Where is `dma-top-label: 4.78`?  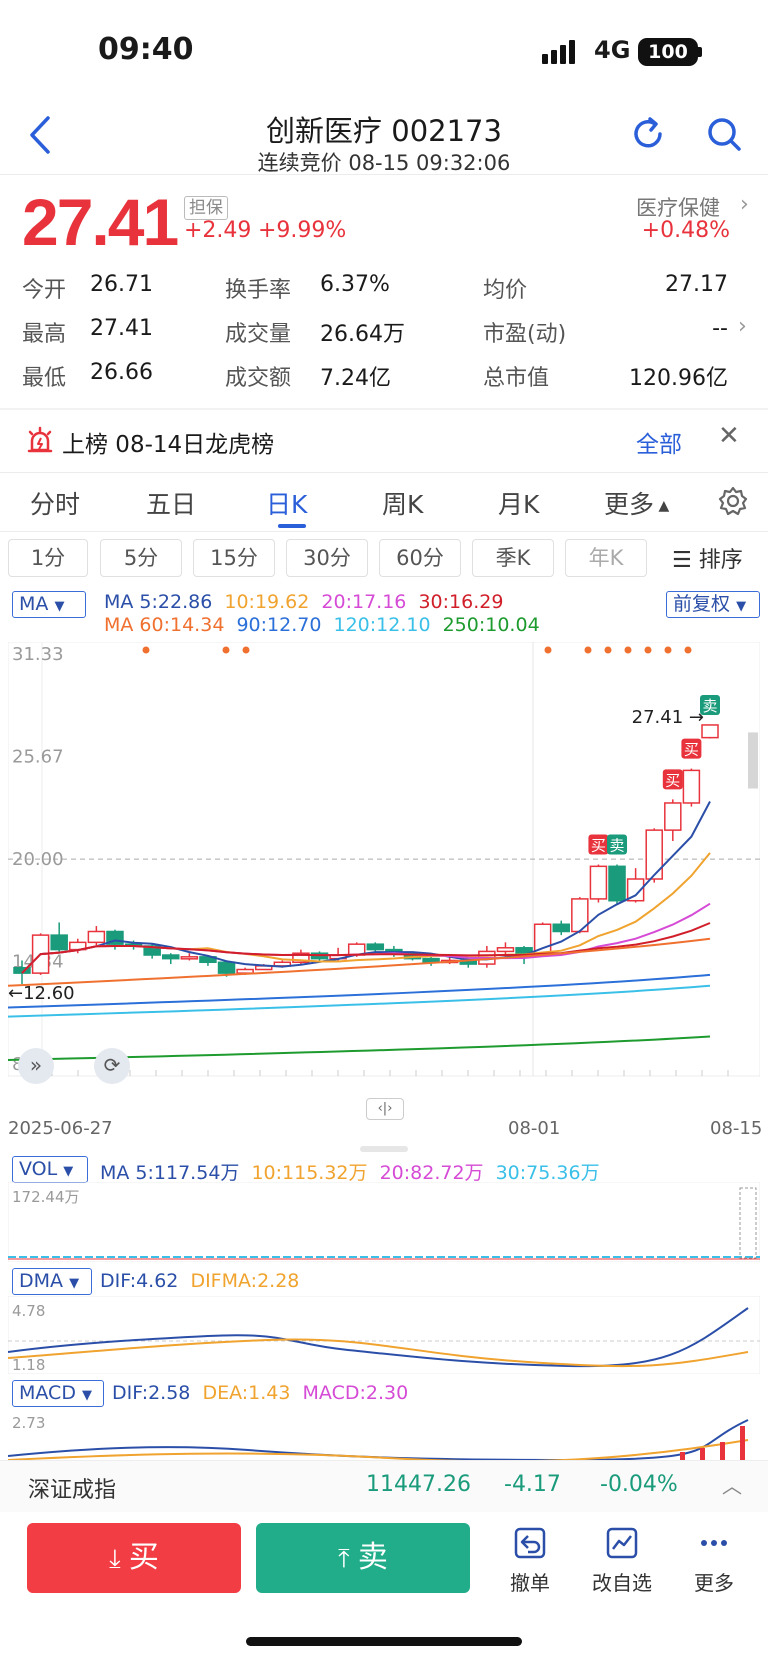 dma-top-label: 4.78 is located at coordinates (29, 1311).